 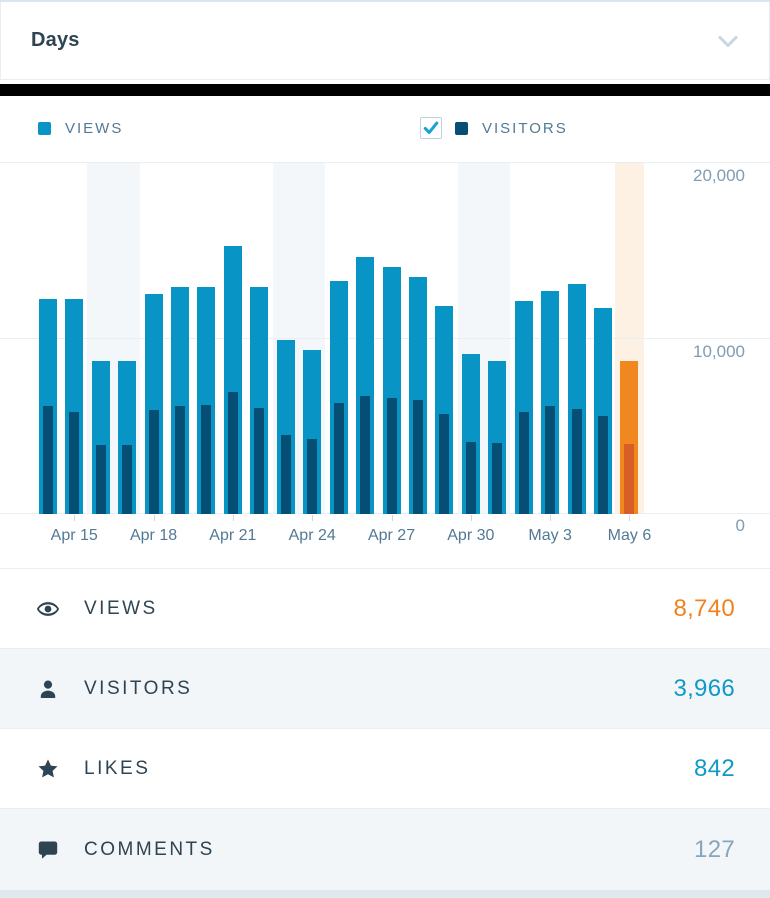 What do you see at coordinates (385, 41) in the screenshot?
I see `period-selector: Days` at bounding box center [385, 41].